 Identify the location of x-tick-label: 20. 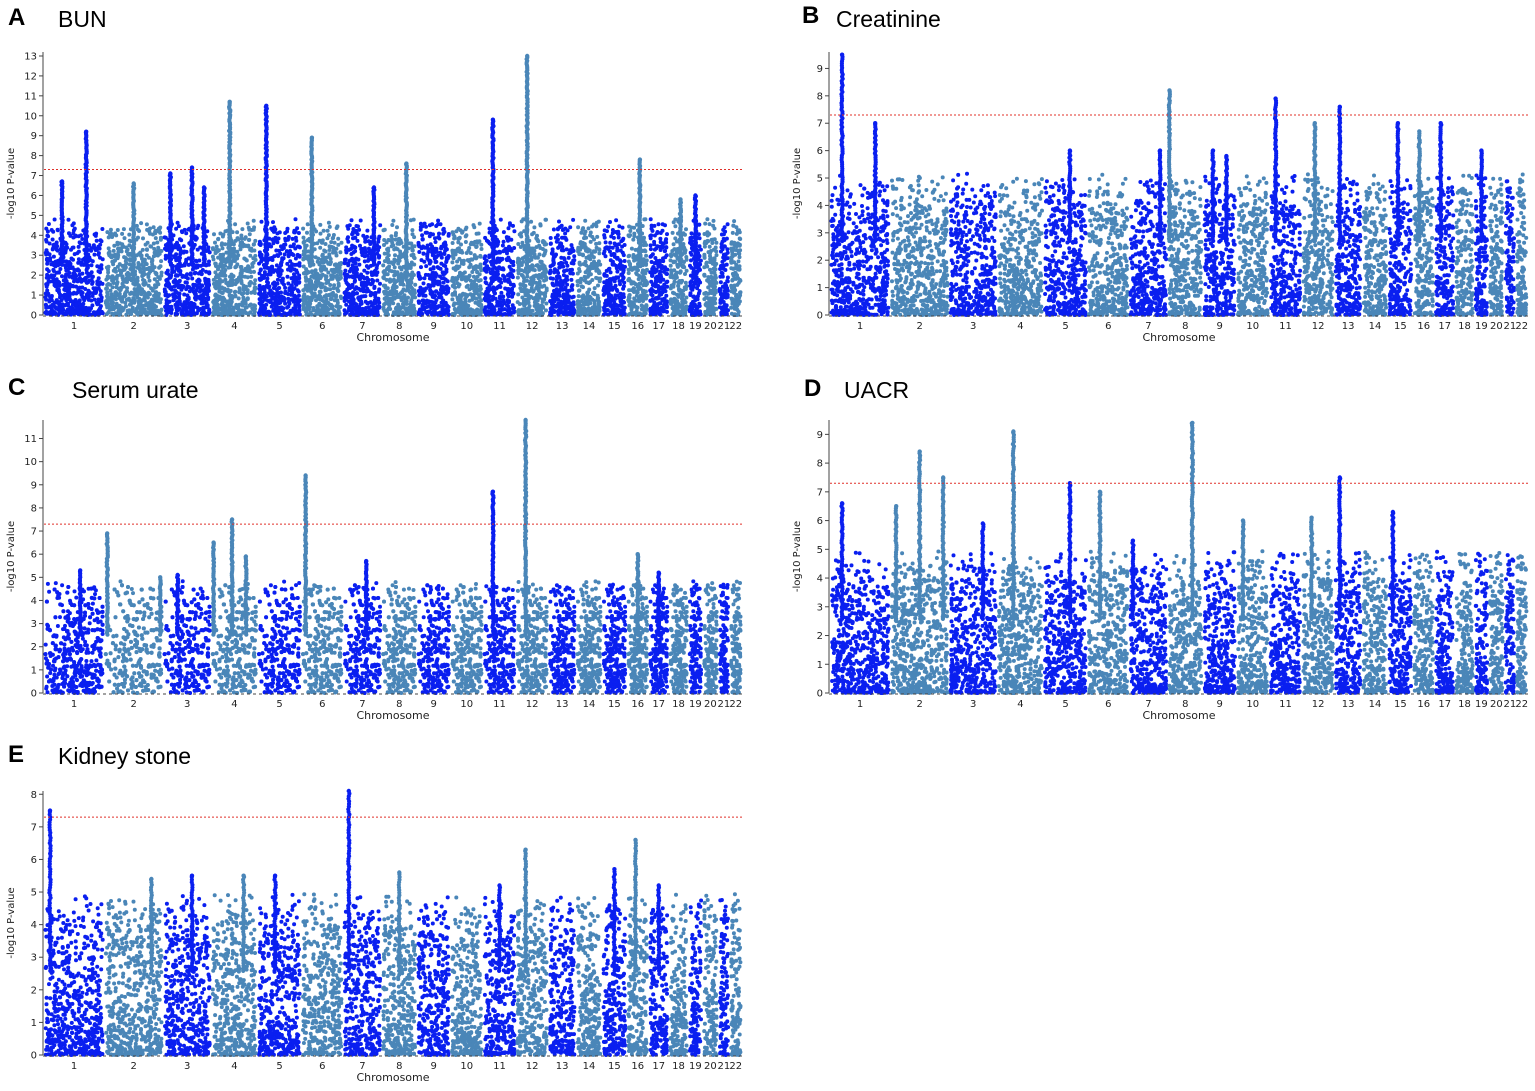
(1496, 704).